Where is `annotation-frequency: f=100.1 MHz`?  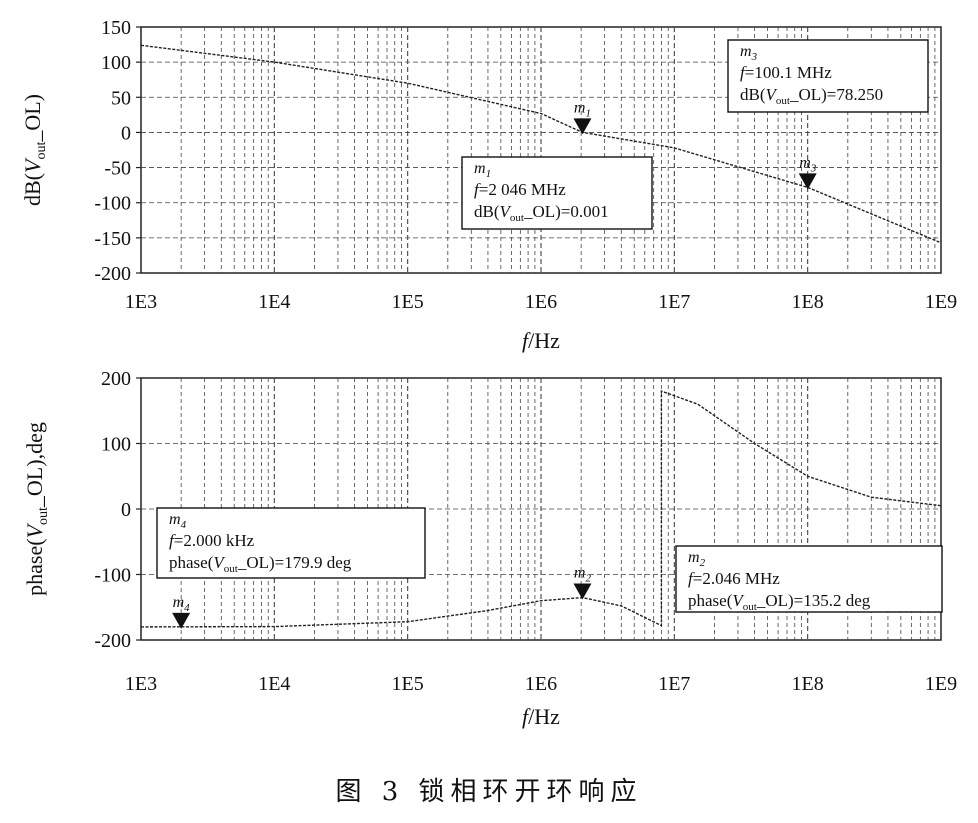
annotation-frequency: f=100.1 MHz is located at coordinates (786, 72).